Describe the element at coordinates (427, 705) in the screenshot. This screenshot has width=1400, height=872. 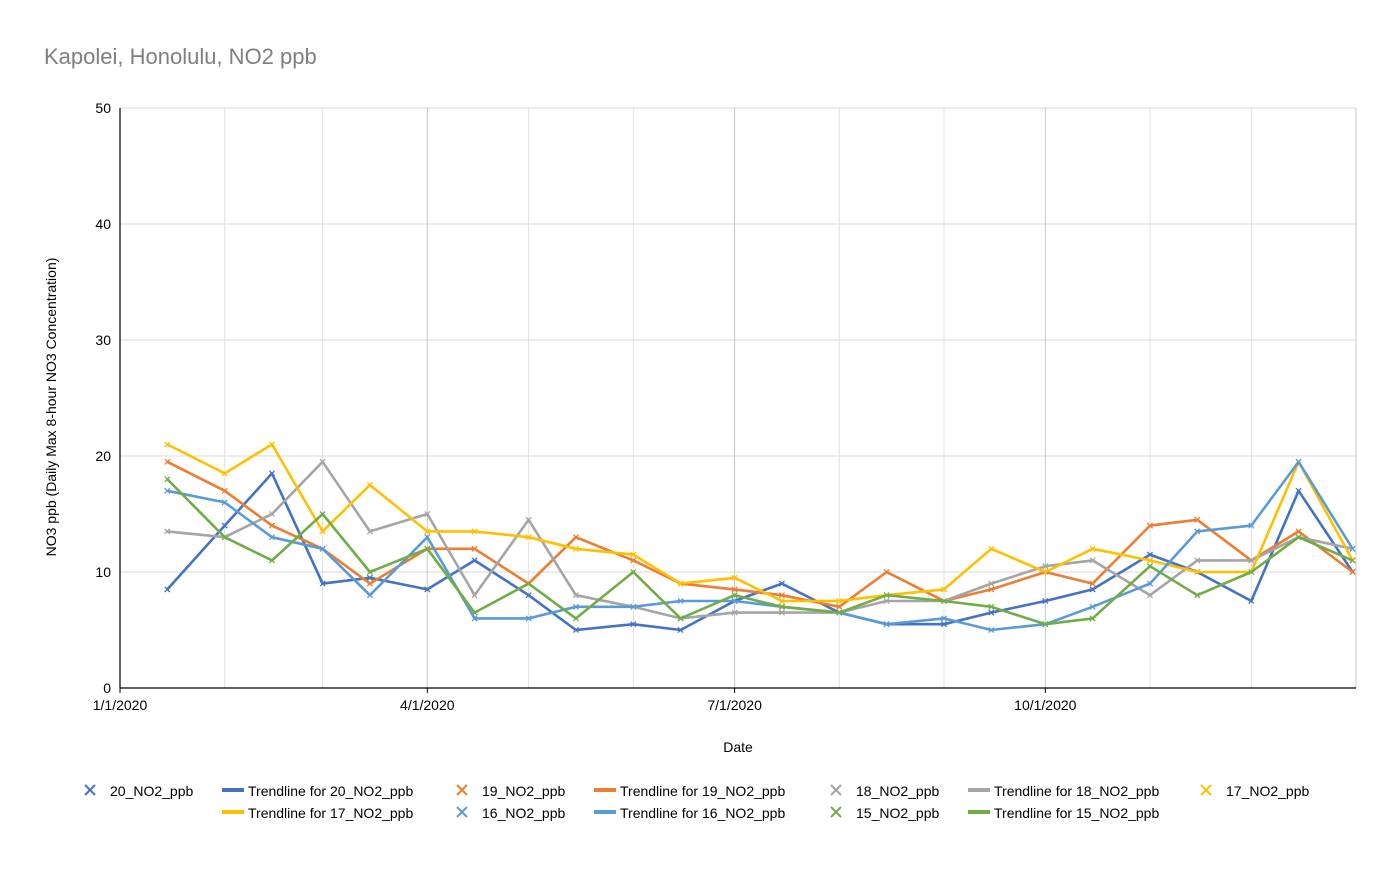
I see `x-tick-label: 4/1/2020` at that location.